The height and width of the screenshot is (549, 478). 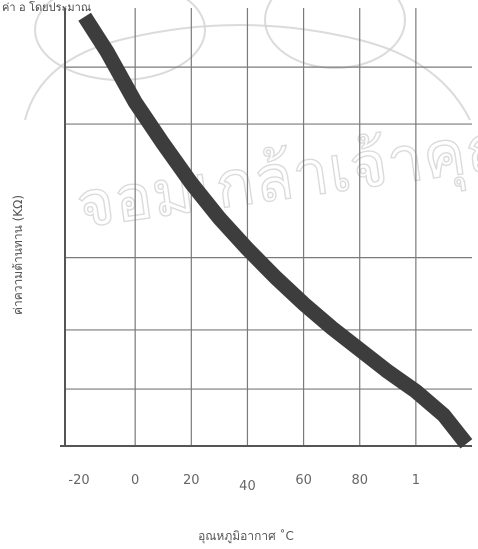 What do you see at coordinates (303, 480) in the screenshot?
I see `x-tick-label: 60` at bounding box center [303, 480].